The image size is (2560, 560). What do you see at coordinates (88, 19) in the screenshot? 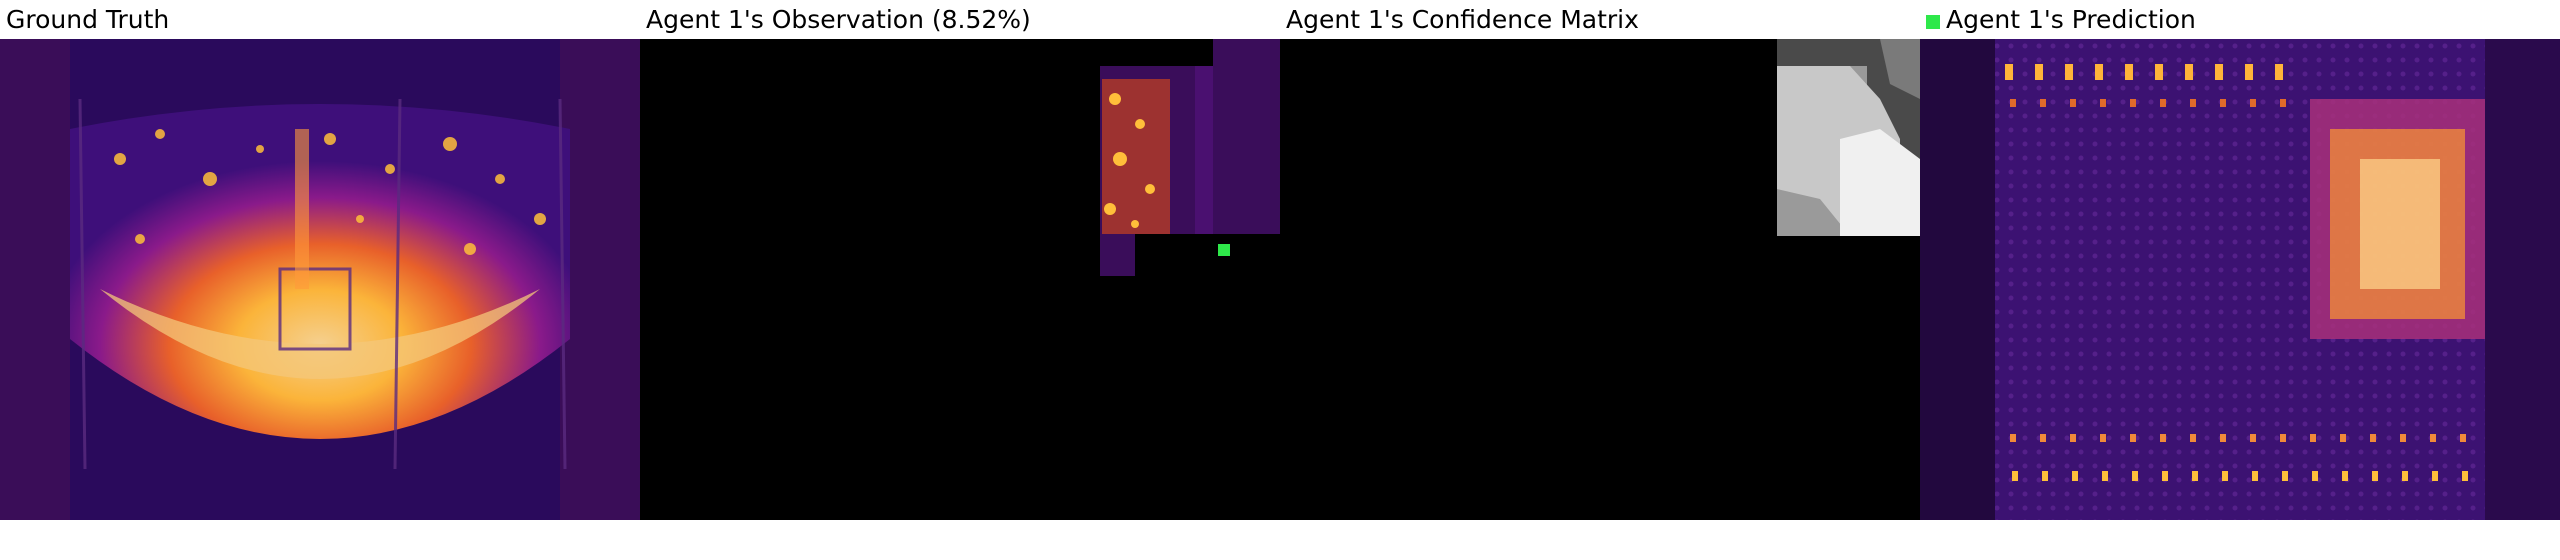
I see `ground-truth-title: Ground Truth` at bounding box center [88, 19].